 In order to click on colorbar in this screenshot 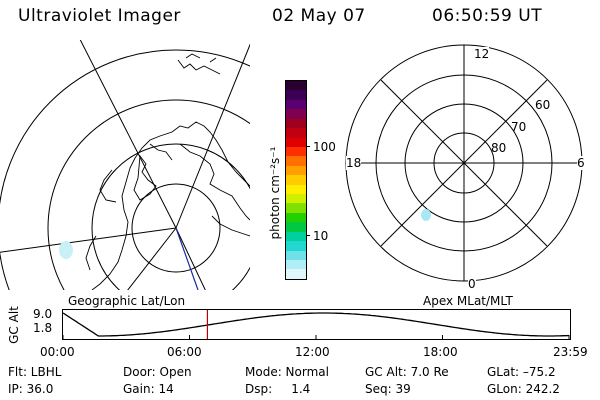, I will do `click(296, 180)`.